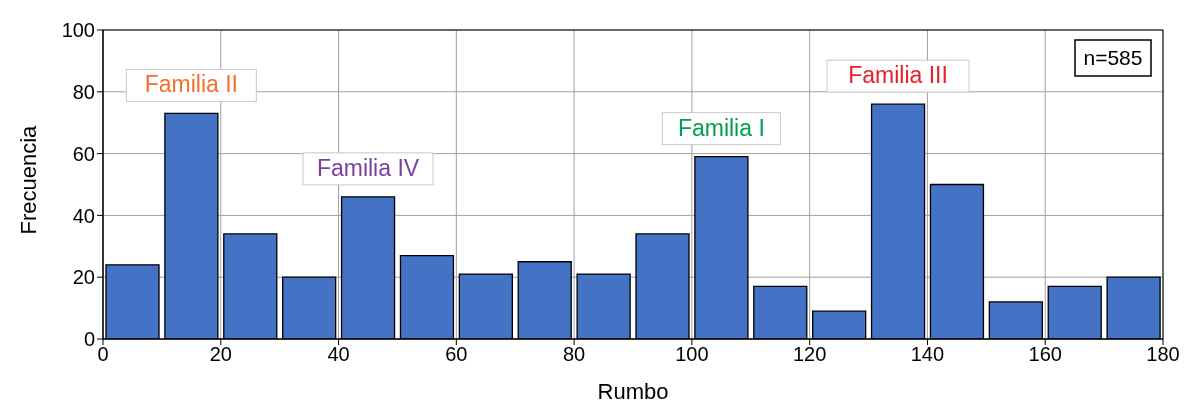 Image resolution: width=1188 pixels, height=418 pixels. What do you see at coordinates (927, 354) in the screenshot?
I see `x-tick-label: 140` at bounding box center [927, 354].